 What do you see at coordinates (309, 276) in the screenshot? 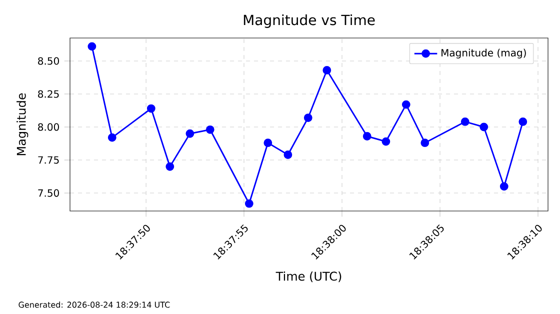
I see `x-axis-title: Time (UTC)` at bounding box center [309, 276].